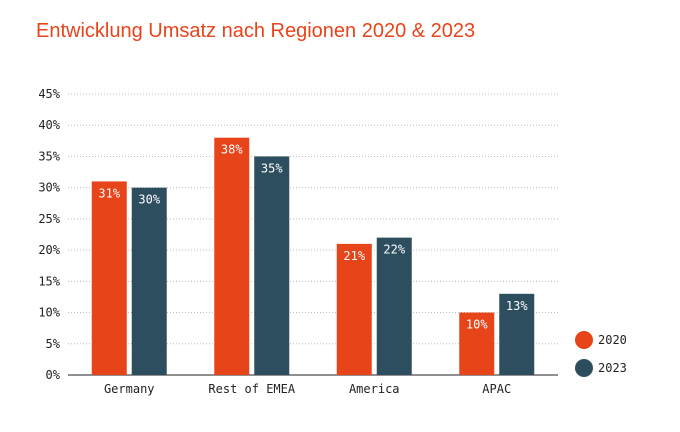 The image size is (680, 432). What do you see at coordinates (612, 368) in the screenshot?
I see `legend-label: 2023` at bounding box center [612, 368].